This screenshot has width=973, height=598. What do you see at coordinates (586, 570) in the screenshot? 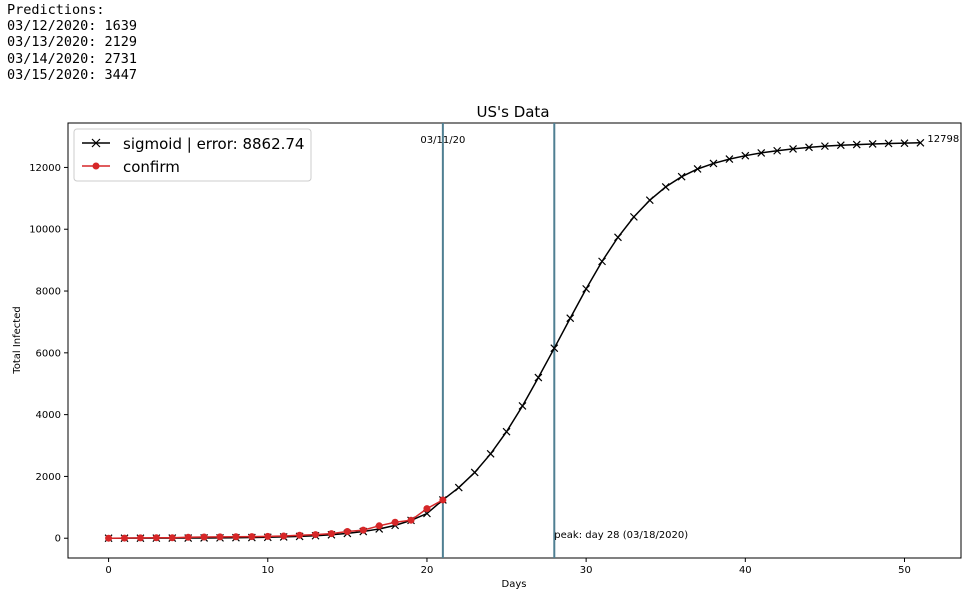
I see `x-tick-label: 30` at bounding box center [586, 570].